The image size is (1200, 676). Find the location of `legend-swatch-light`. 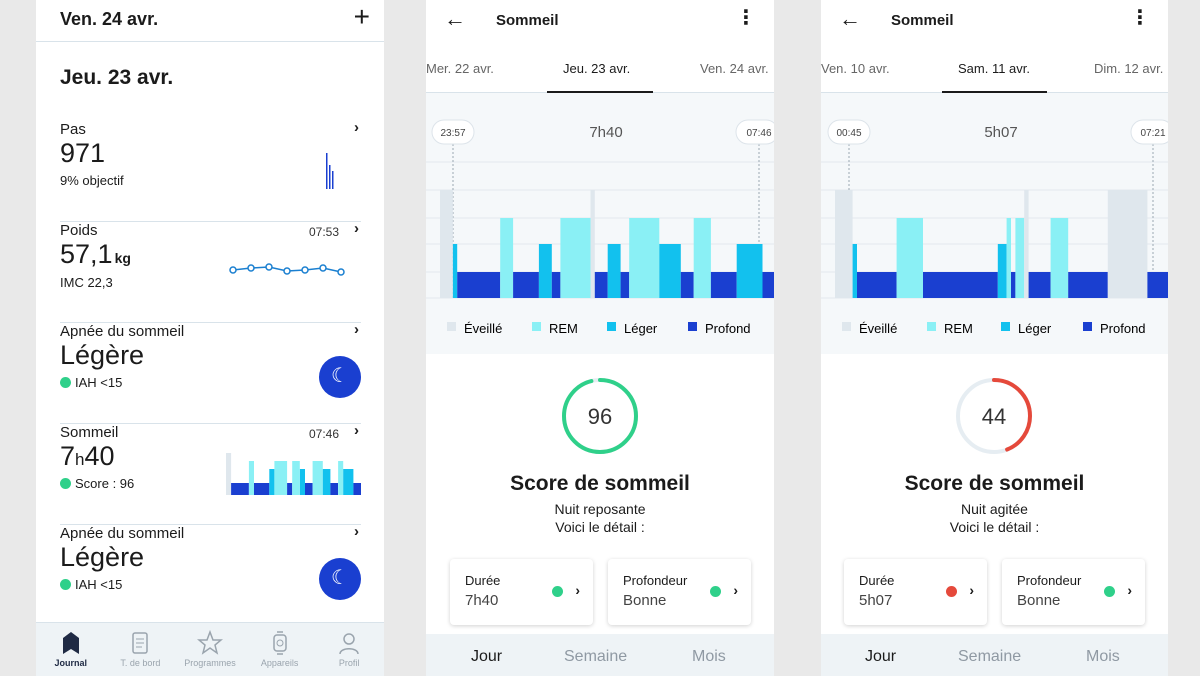

legend-swatch-light is located at coordinates (1005, 326).